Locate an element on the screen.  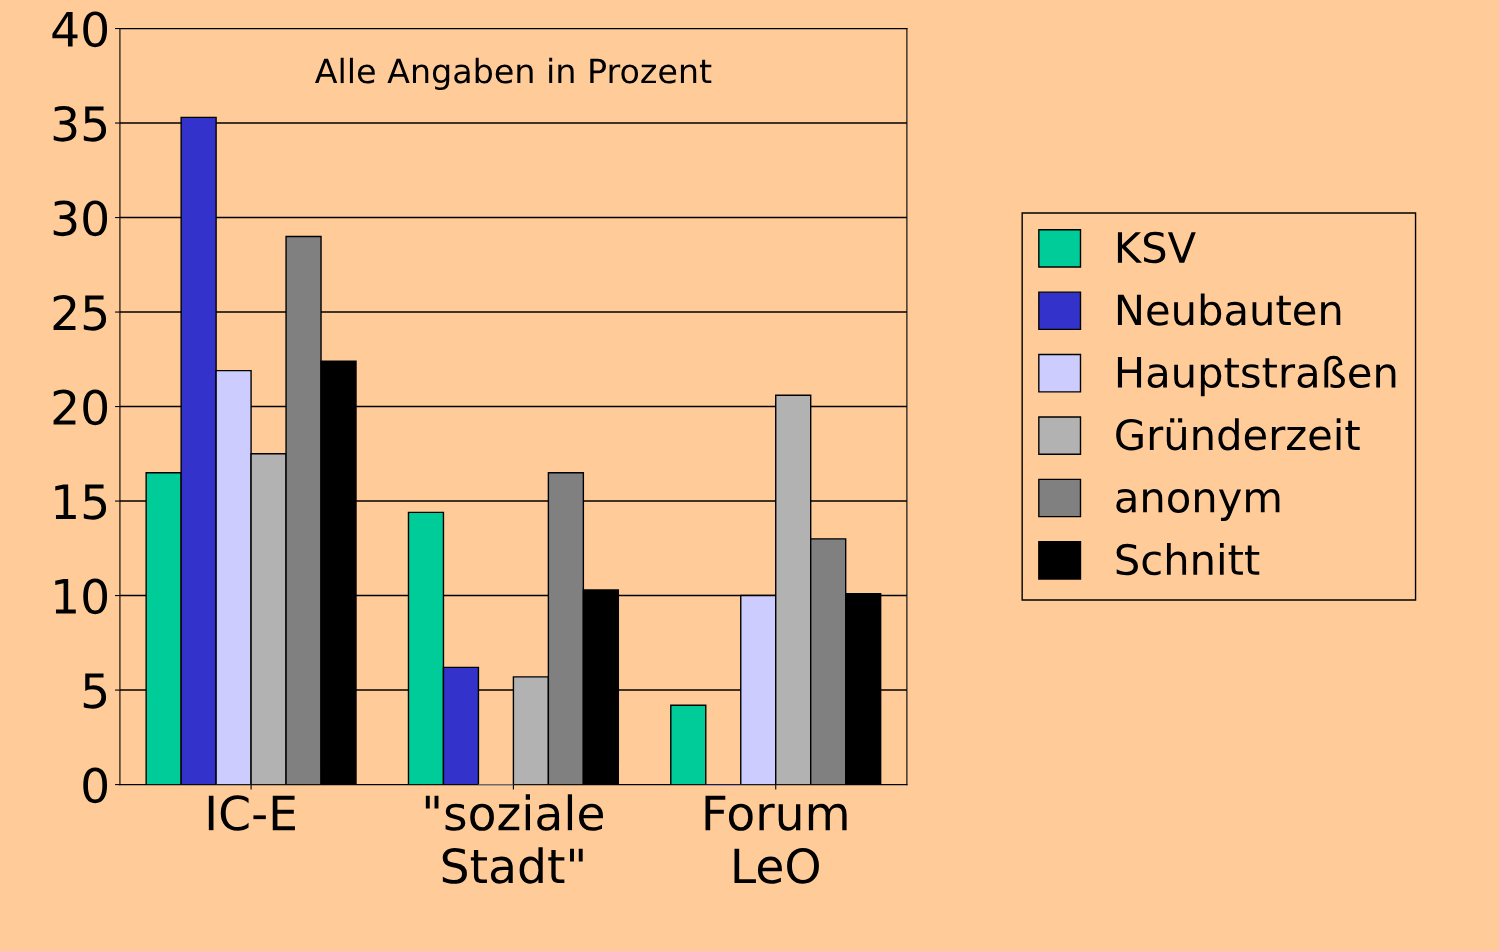
legend-label: Schnitt is located at coordinates (1188, 559).